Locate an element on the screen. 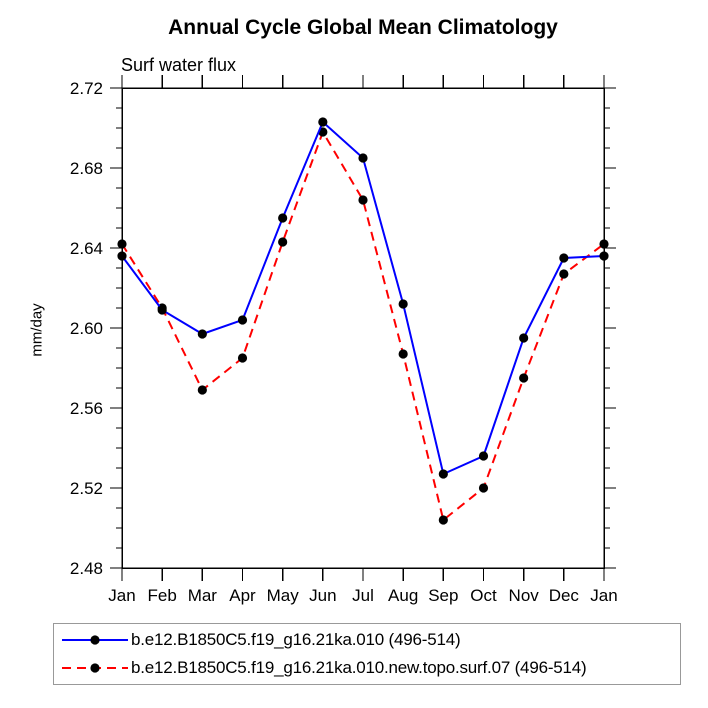 This screenshot has height=708, width=708. y-tick-label: 2.56 is located at coordinates (86, 408).